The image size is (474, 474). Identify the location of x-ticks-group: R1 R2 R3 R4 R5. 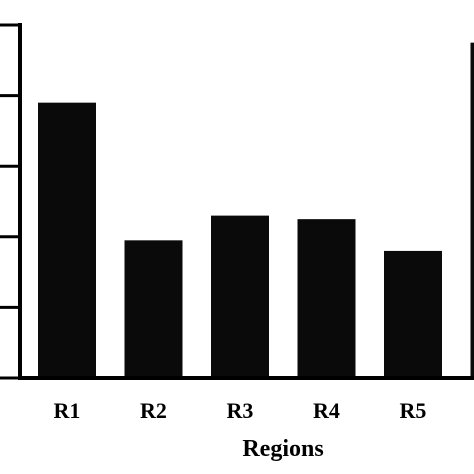
(240, 410).